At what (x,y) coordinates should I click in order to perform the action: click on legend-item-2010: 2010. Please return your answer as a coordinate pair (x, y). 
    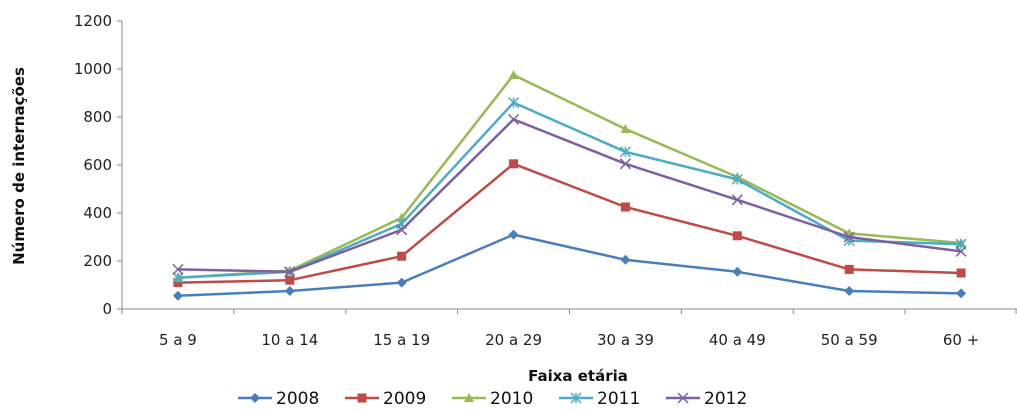
    Looking at the image, I should click on (492, 399).